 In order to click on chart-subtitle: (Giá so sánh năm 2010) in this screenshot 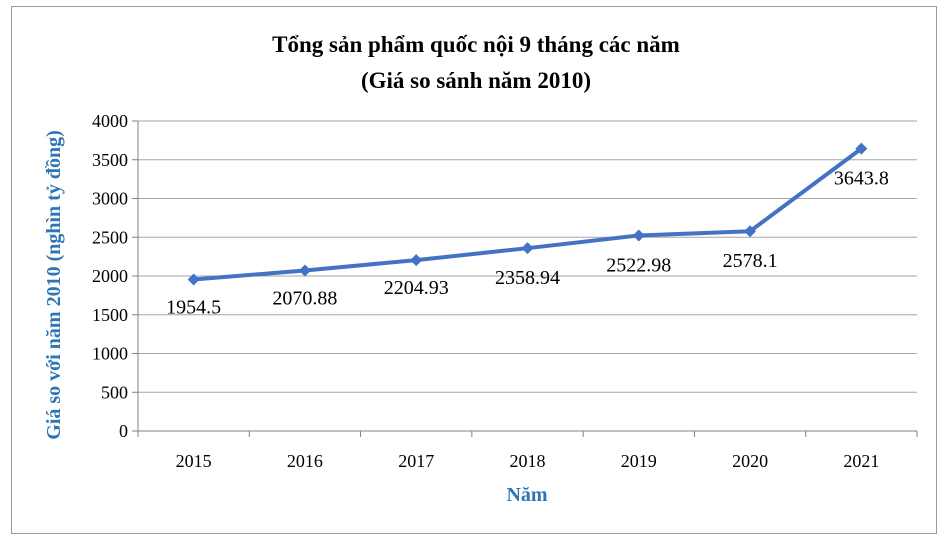, I will do `click(476, 80)`.